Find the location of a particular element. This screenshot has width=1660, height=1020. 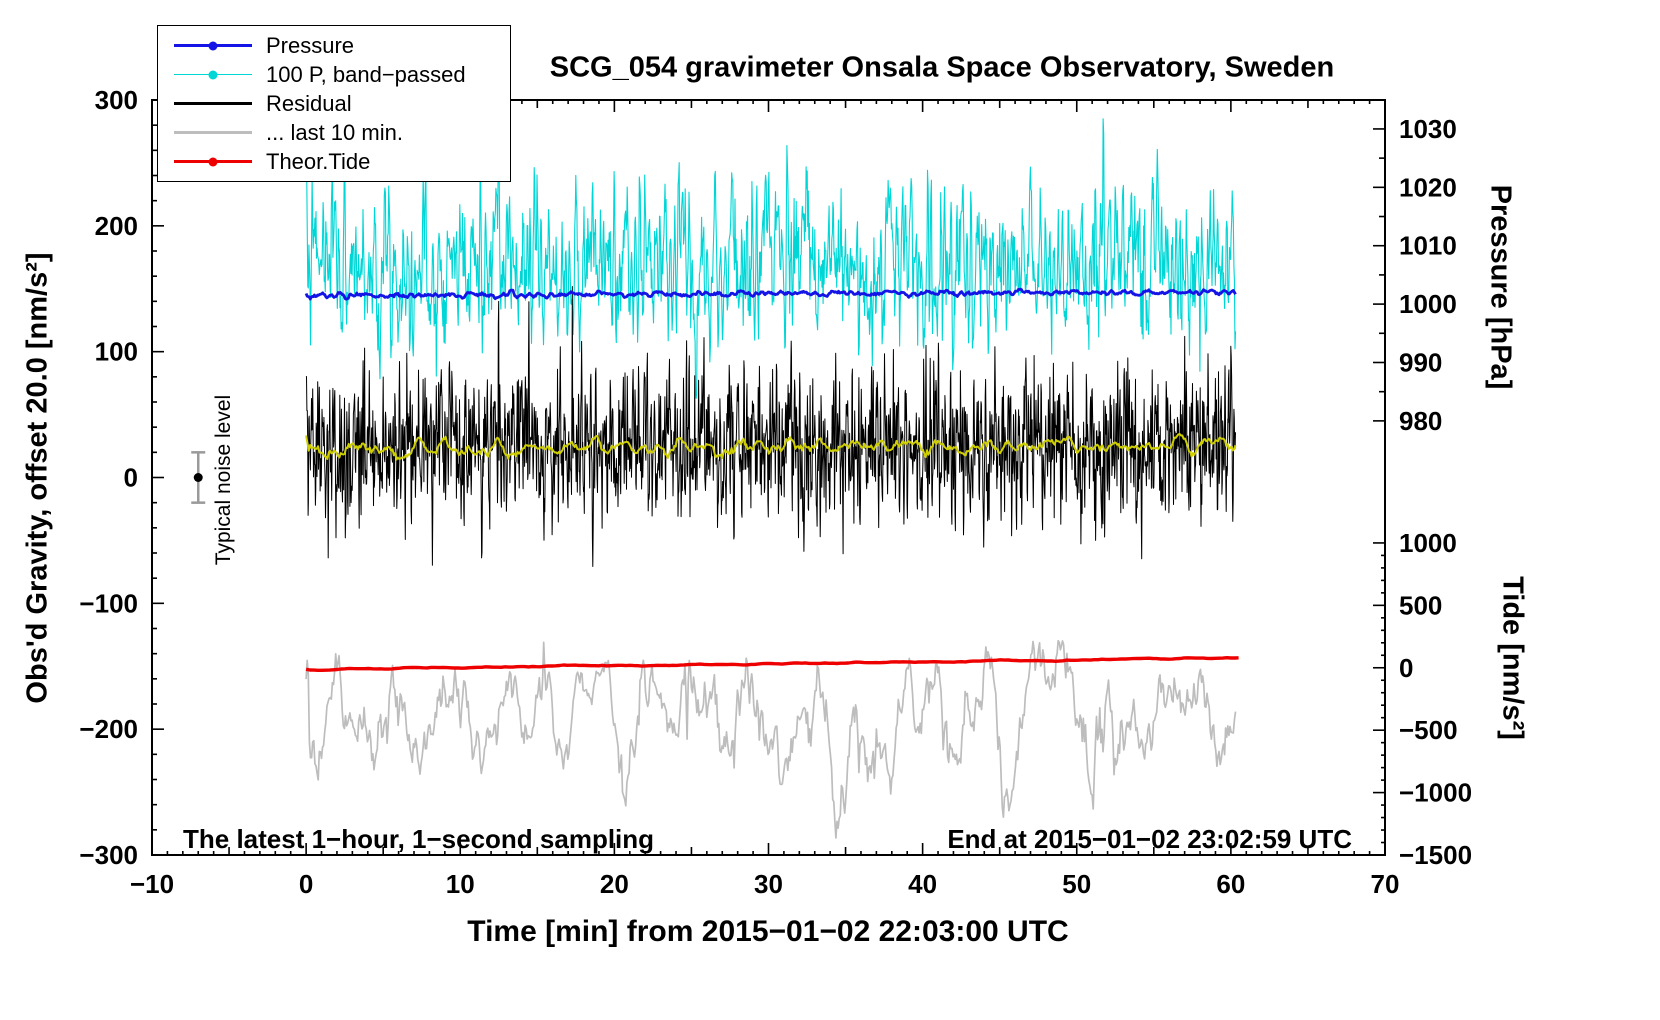

x-tick-label: 50 is located at coordinates (1076, 884).